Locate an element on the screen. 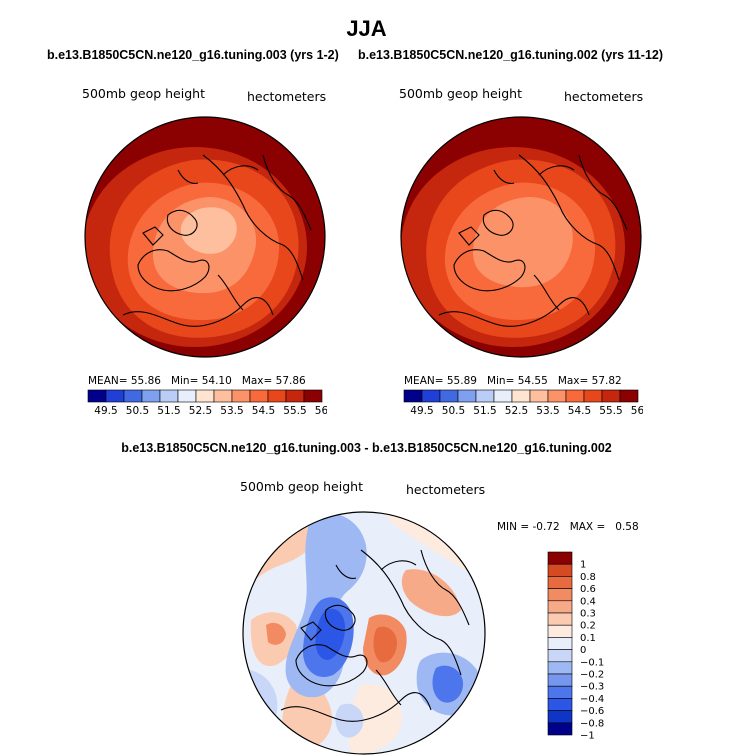 Image resolution: width=733 pixels, height=756 pixels. left-min-value: 54.10 is located at coordinates (216, 381).